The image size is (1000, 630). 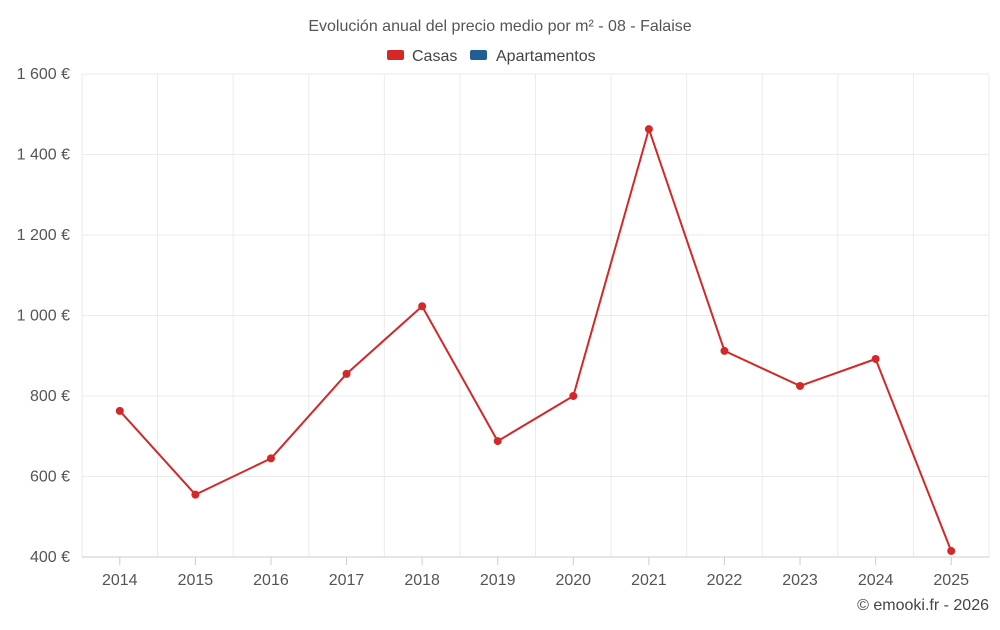 What do you see at coordinates (395, 55) in the screenshot?
I see `legend-swatch-casas` at bounding box center [395, 55].